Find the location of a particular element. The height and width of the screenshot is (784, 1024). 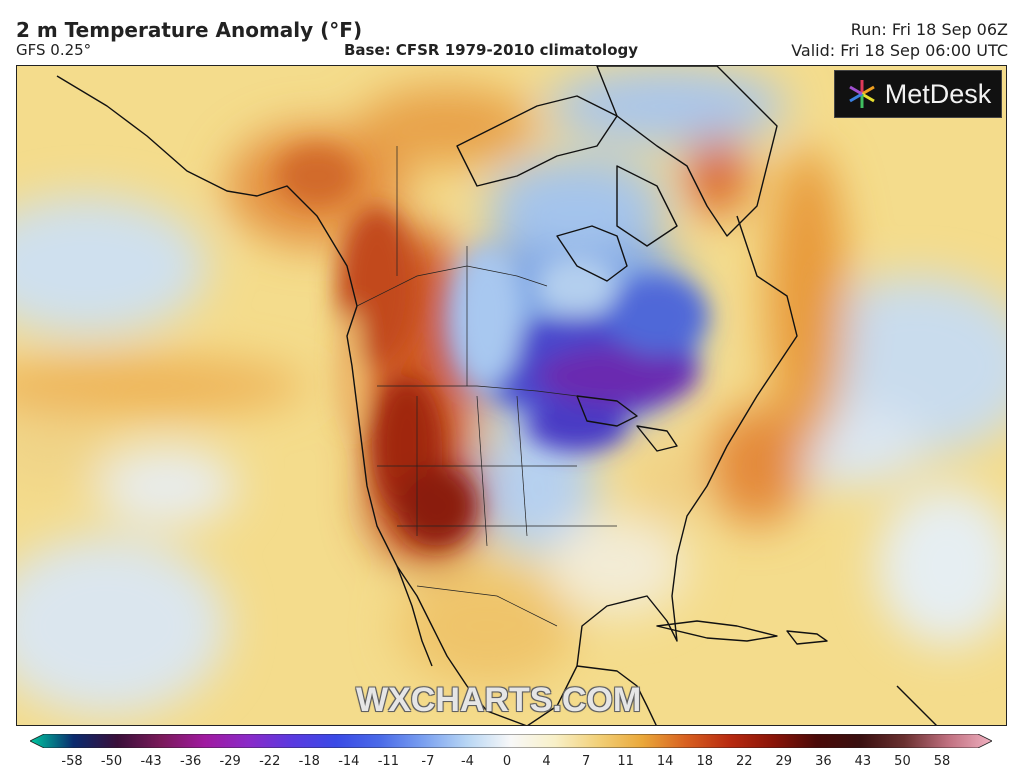

legend-tick-label: -7 is located at coordinates (428, 761).